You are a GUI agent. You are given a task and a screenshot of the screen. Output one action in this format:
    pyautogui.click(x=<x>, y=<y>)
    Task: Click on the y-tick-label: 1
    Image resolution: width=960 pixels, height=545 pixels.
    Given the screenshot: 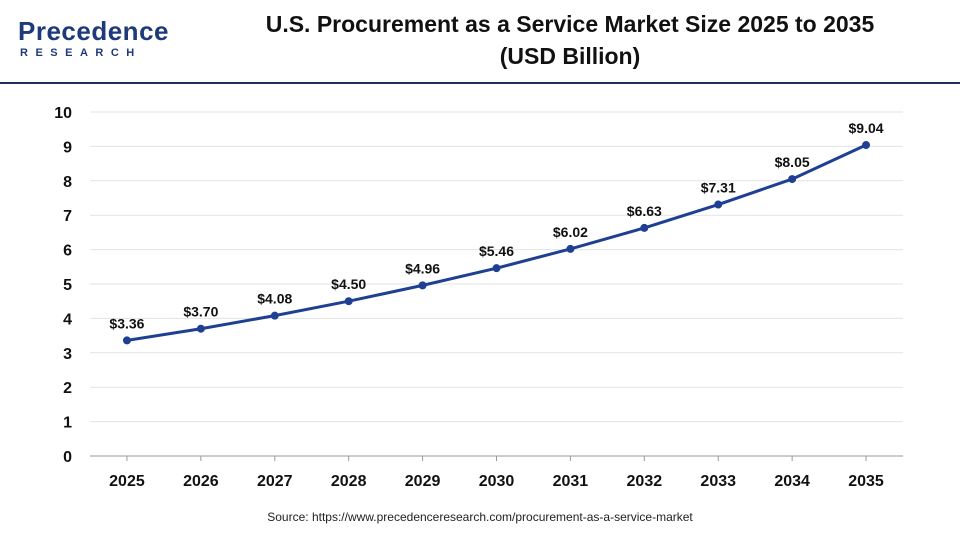 What is the action you would take?
    pyautogui.click(x=67, y=423)
    